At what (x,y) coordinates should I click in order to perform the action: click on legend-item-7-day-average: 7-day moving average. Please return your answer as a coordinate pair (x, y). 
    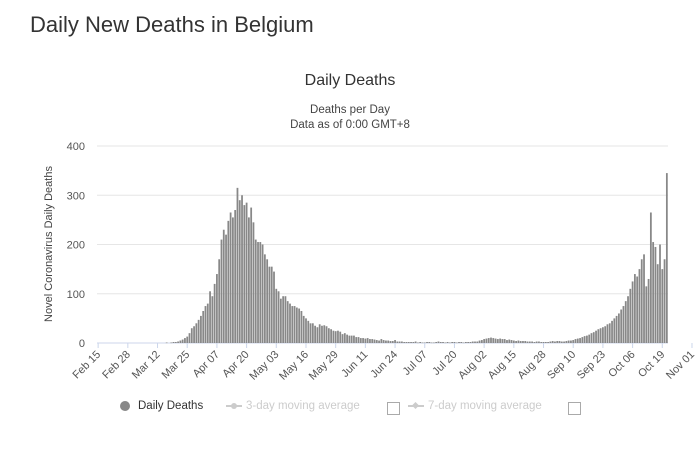
    Looking at the image, I should click on (475, 406).